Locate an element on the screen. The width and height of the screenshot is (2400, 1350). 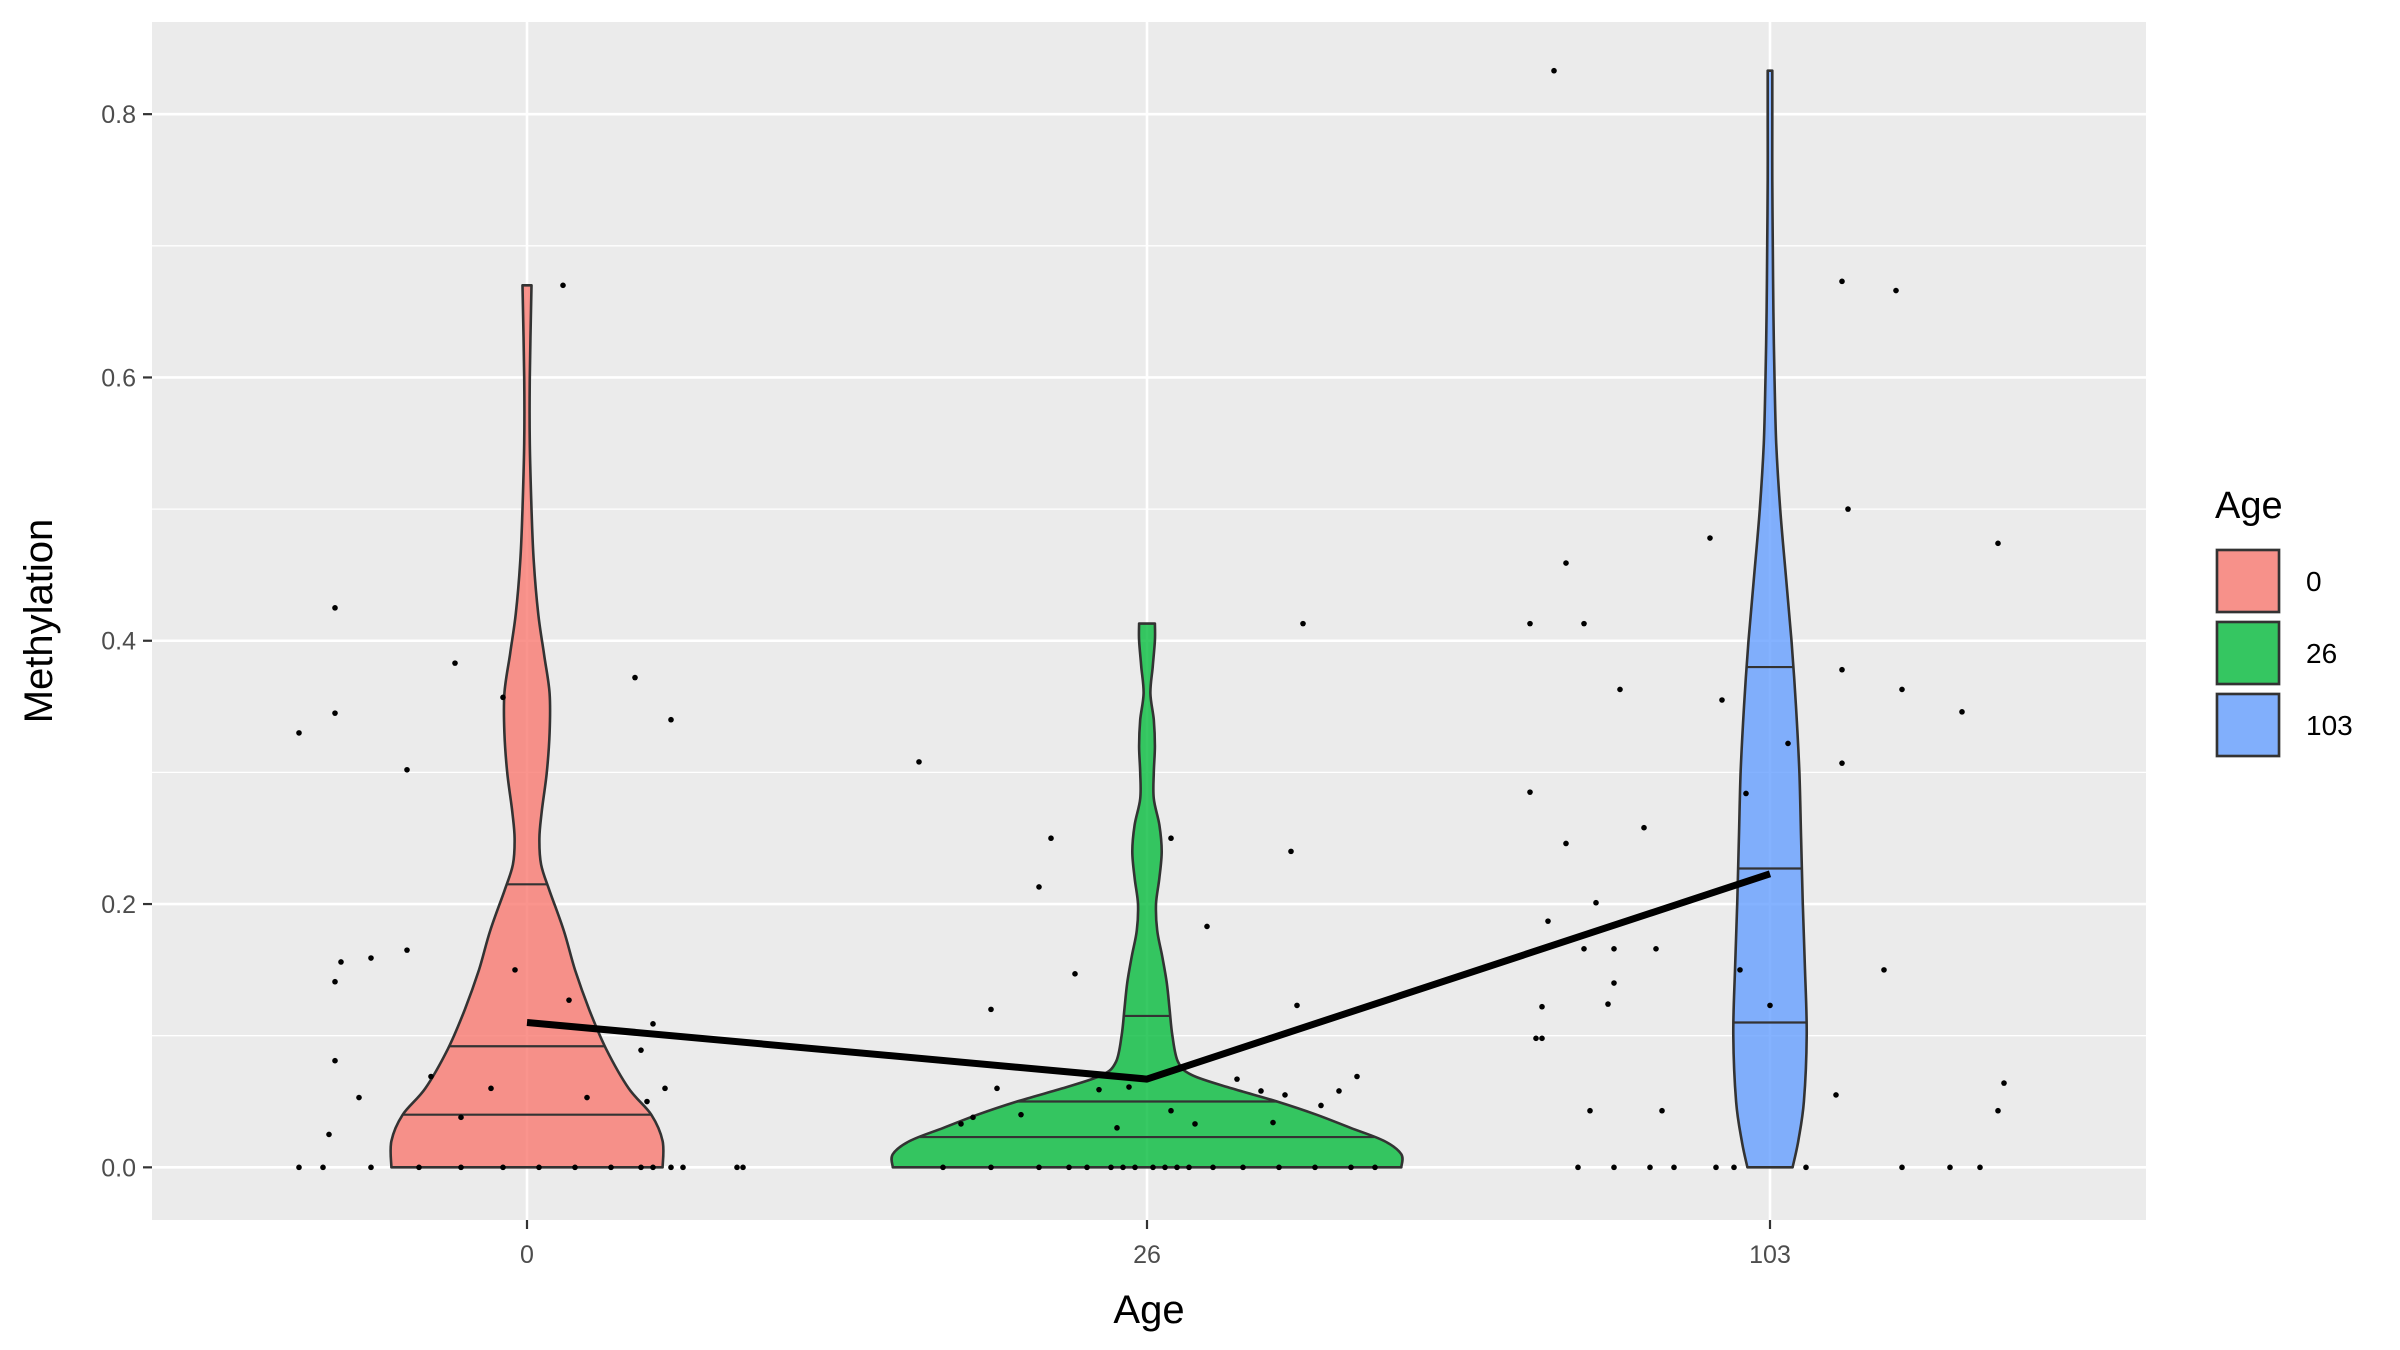
y-tick-label: 0.2 is located at coordinates (118, 905).